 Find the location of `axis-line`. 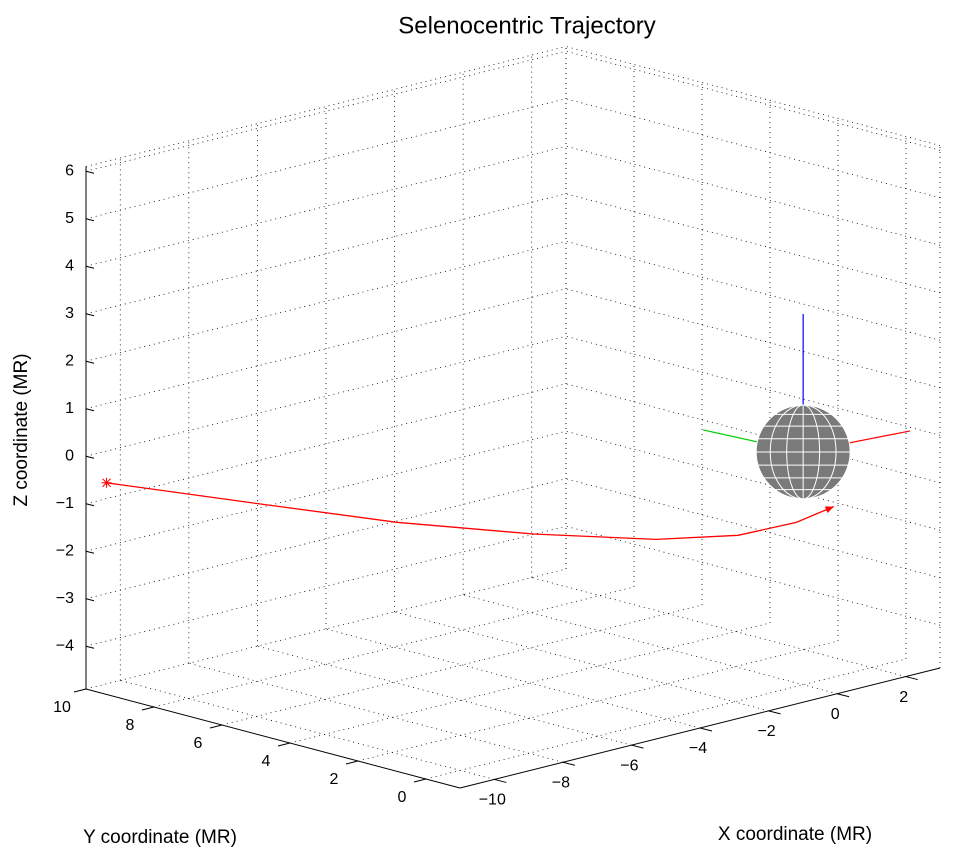

axis-line is located at coordinates (273, 738).